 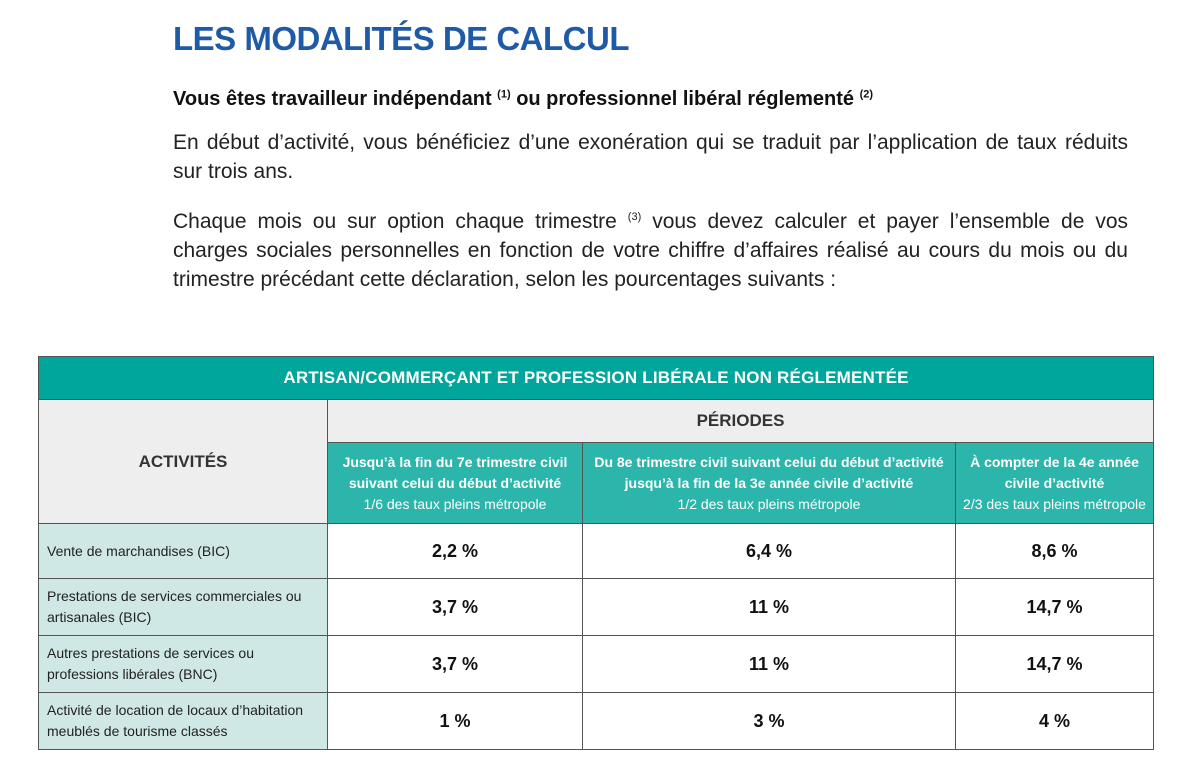 I want to click on rate-value: 6,4 %, so click(x=769, y=551).